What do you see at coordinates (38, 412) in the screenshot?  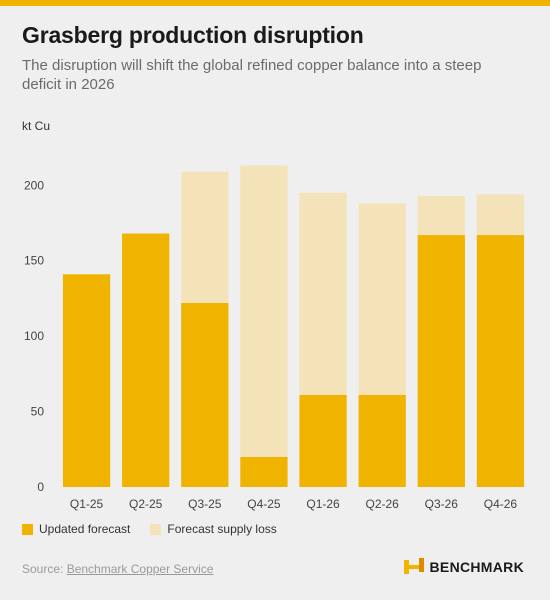 I see `y-tick-label: 50` at bounding box center [38, 412].